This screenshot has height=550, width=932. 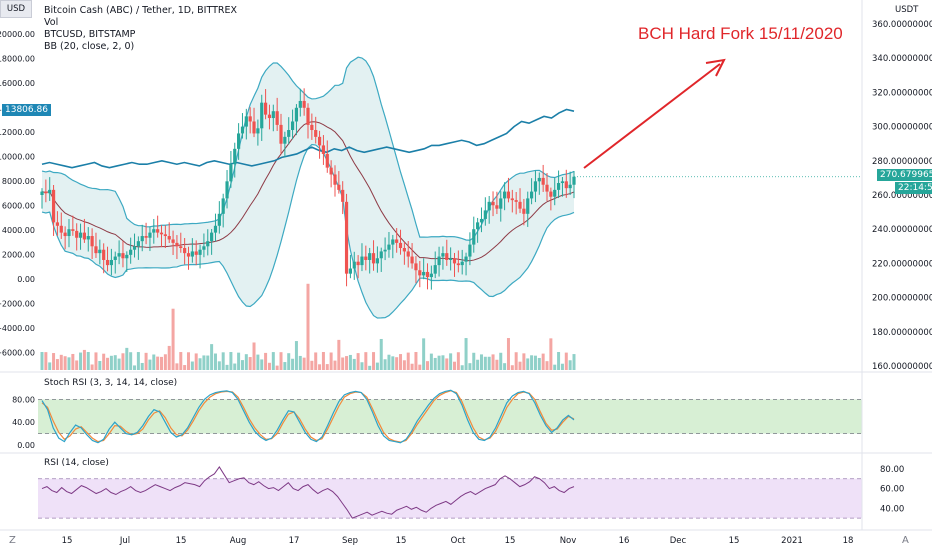 I want to click on rsi-pane, so click(x=450, y=492).